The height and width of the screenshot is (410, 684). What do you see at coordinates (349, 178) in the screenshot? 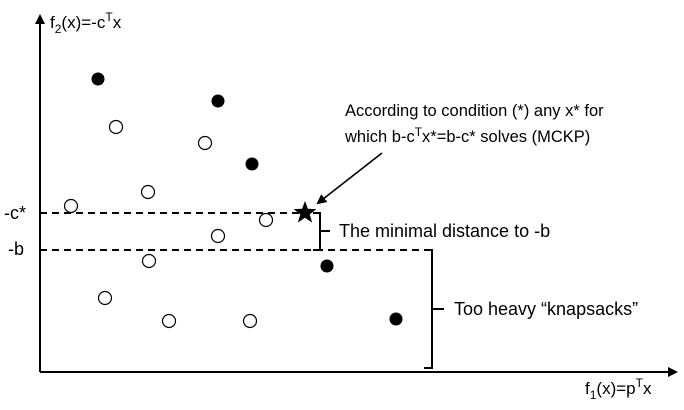
I see `pointer-arrow` at bounding box center [349, 178].